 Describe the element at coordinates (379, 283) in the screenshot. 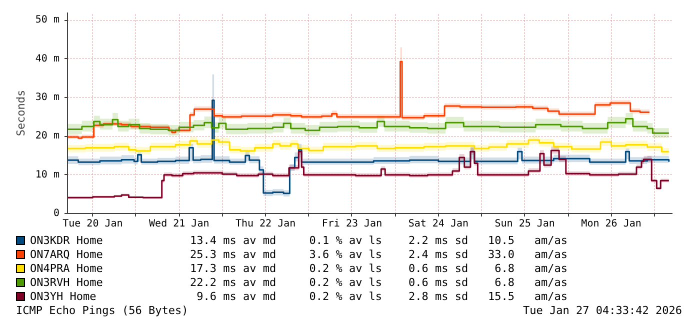

I see `text: 22.2 ms av md 0.2 % av ls 0.6 ms sd 6.8 am/as` at that location.